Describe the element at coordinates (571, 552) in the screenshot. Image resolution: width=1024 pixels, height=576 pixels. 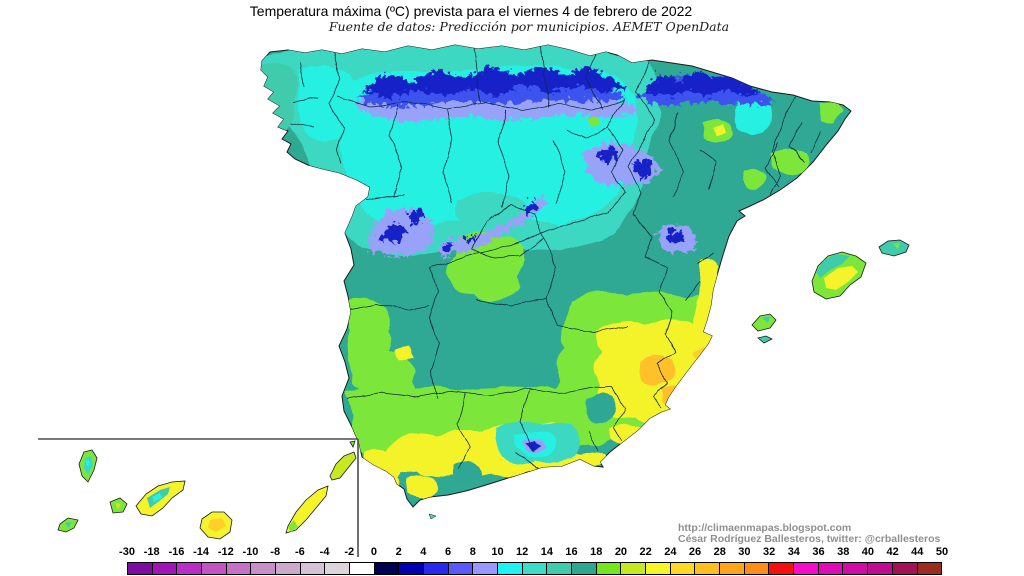
I see `legend-tick-label: 16` at that location.